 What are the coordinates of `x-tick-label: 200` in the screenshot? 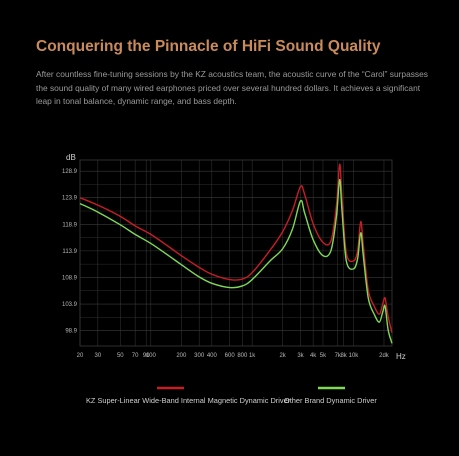 It's located at (181, 356).